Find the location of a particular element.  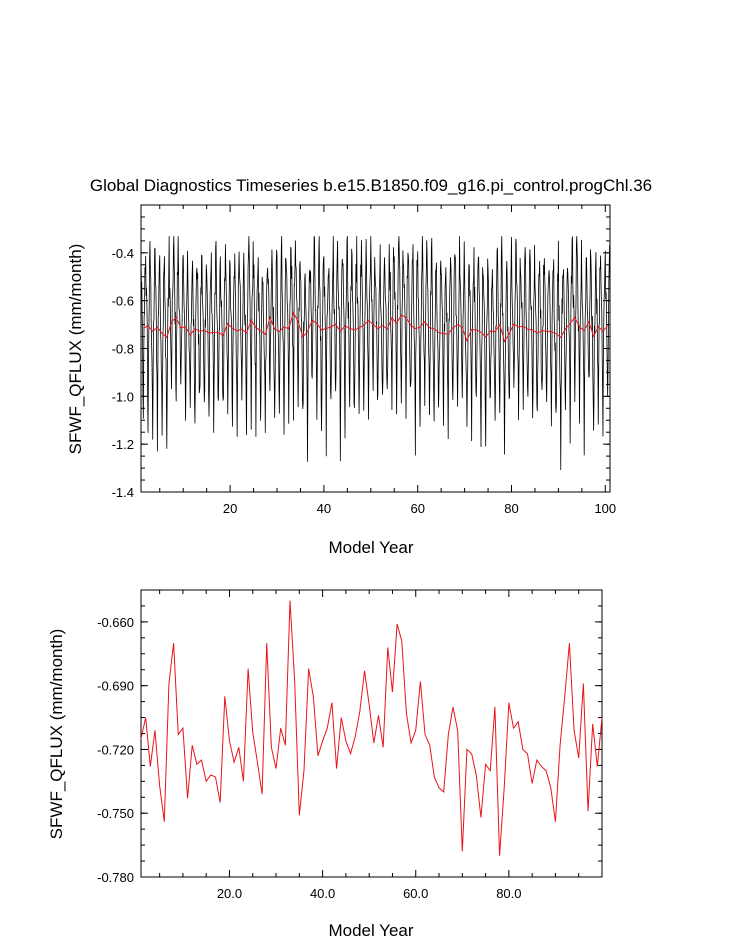

bottom-y-tick-label: -0.660 is located at coordinates (115, 622).